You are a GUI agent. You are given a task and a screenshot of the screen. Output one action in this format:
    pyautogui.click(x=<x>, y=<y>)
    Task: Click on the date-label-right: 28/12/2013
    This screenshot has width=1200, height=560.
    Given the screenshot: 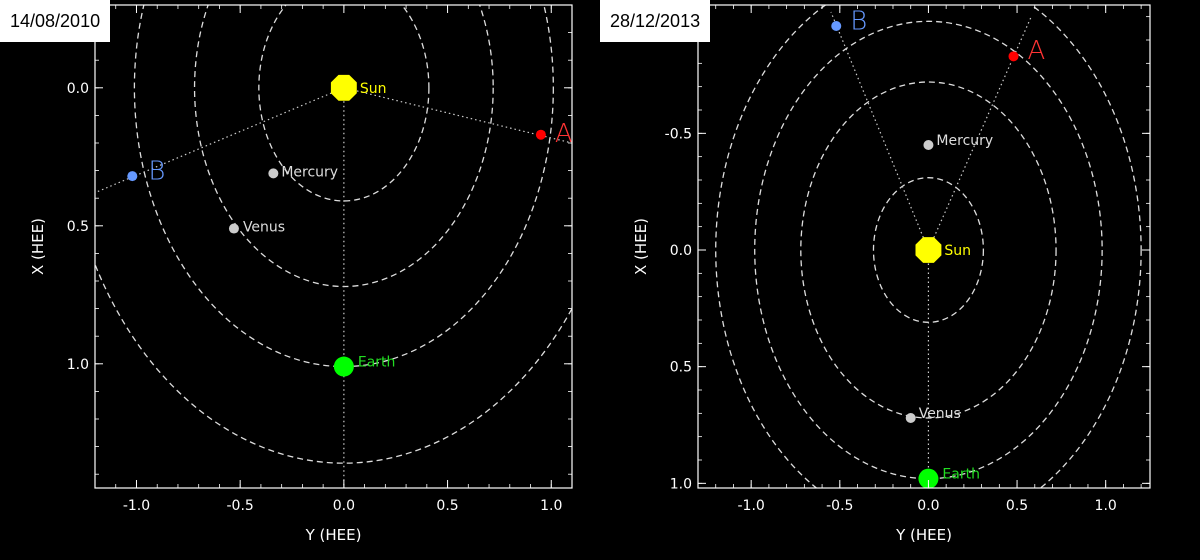 What is the action you would take?
    pyautogui.click(x=655, y=21)
    